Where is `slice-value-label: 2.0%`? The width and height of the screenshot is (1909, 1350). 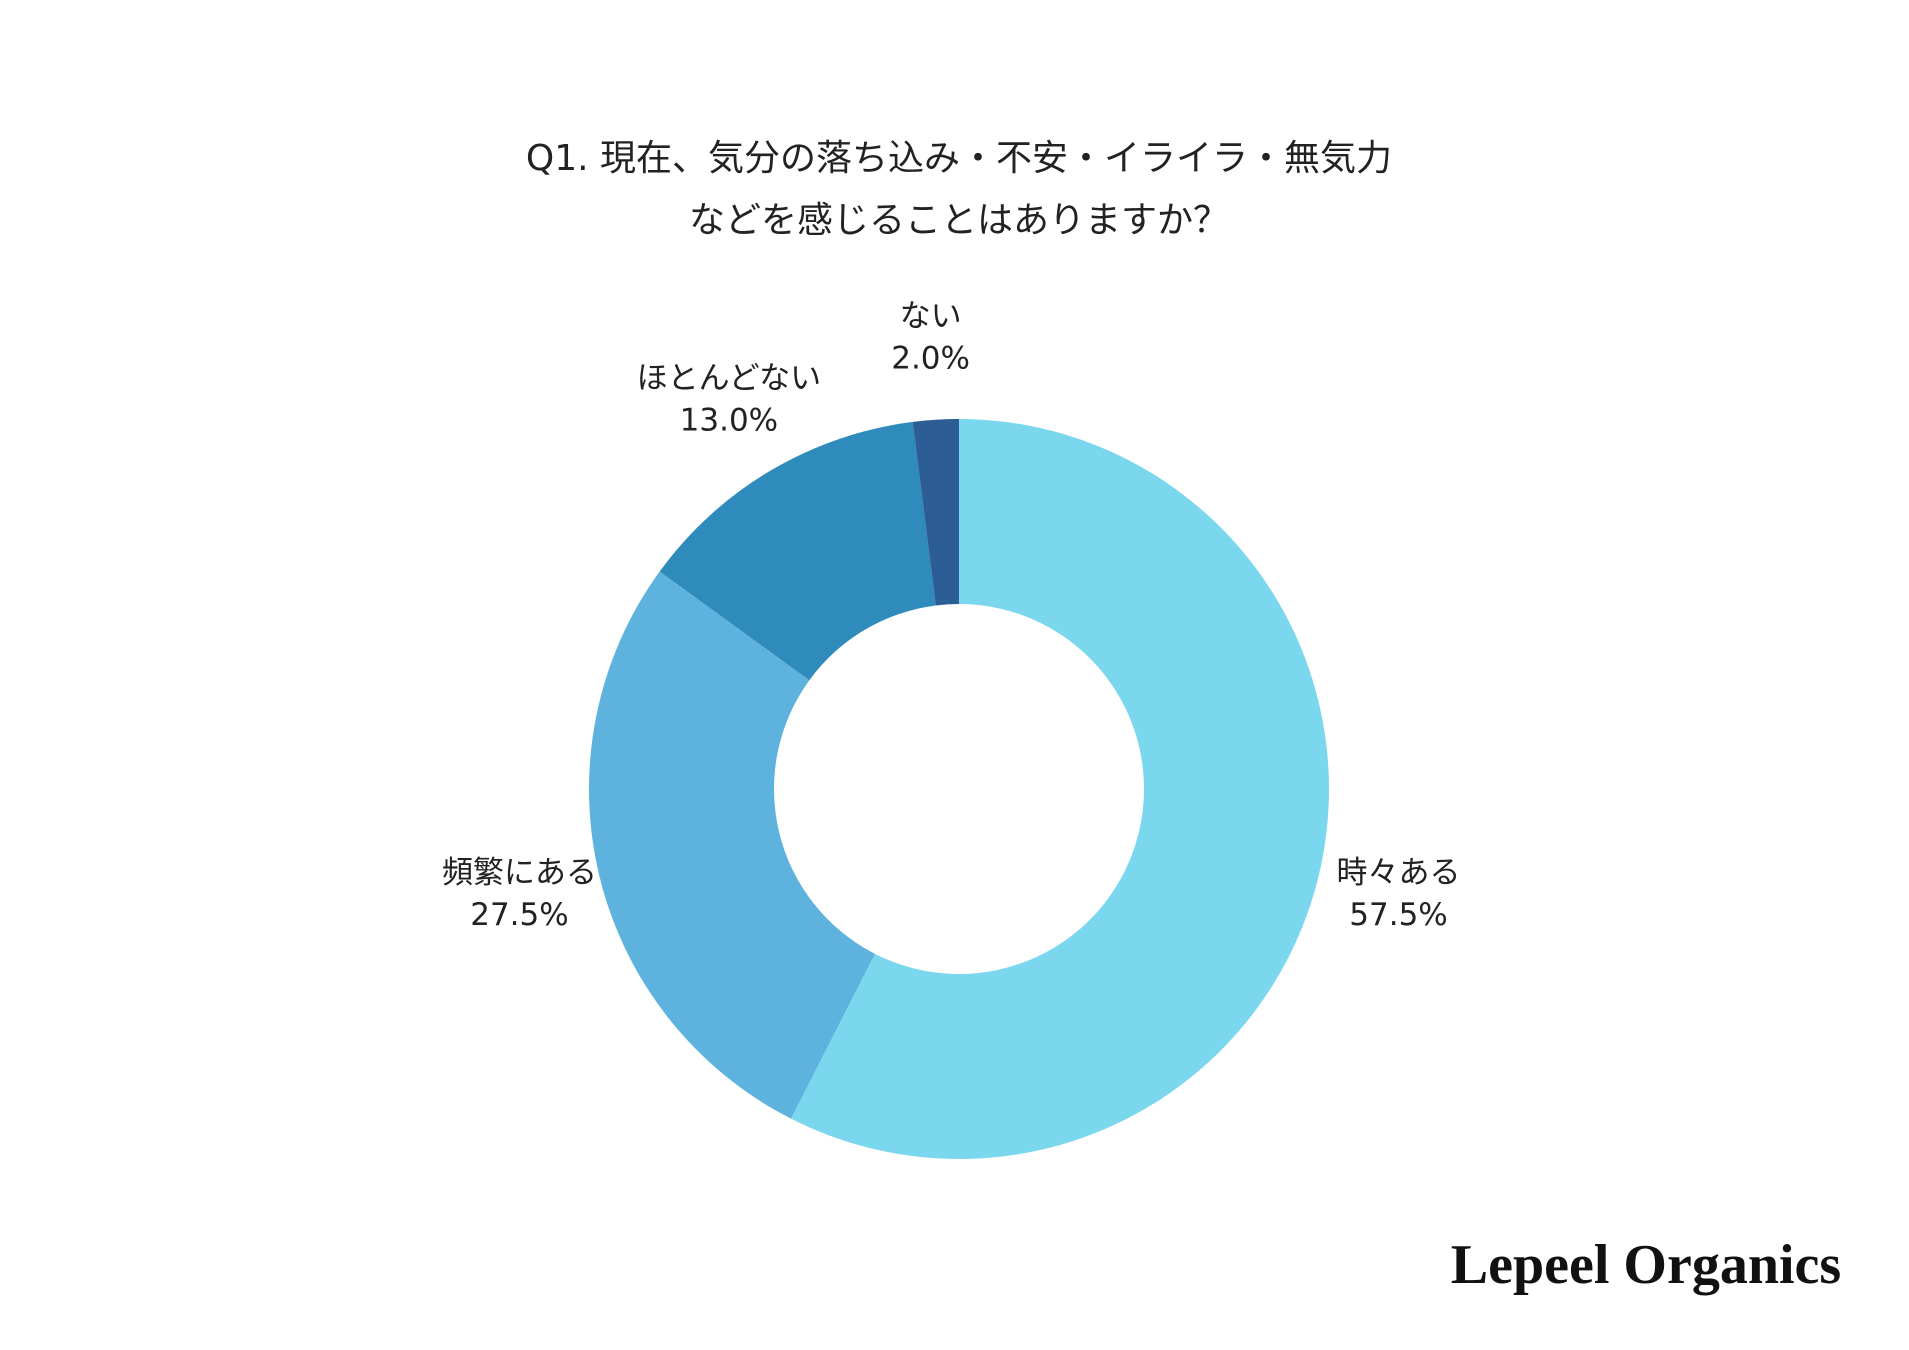
slice-value-label: 2.0% is located at coordinates (930, 358).